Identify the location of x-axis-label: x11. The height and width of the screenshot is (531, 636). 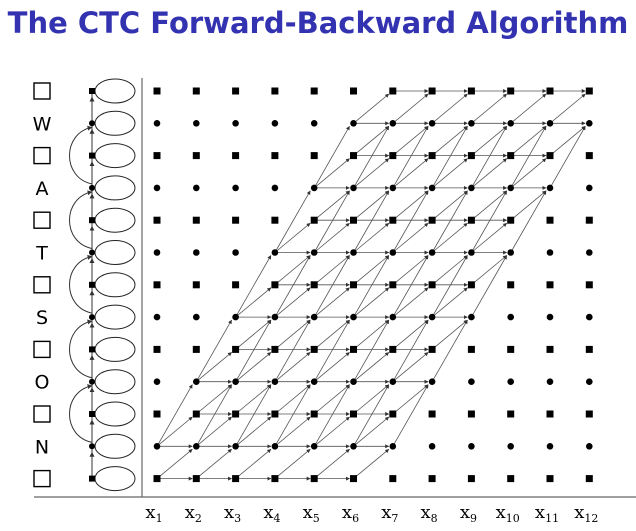
(547, 513).